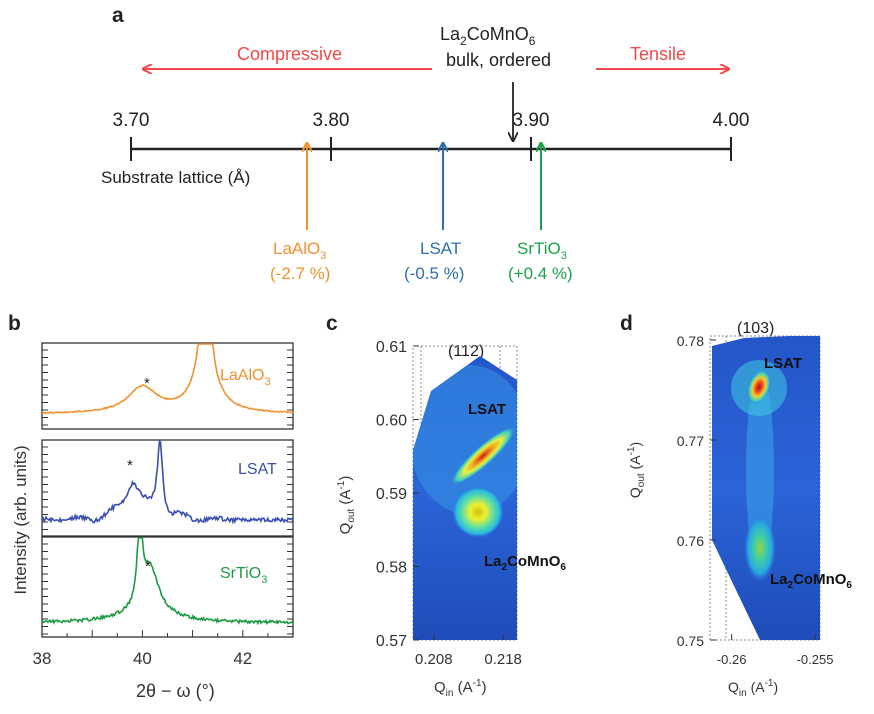 The width and height of the screenshot is (874, 714). I want to click on lattice-tick-label: 3.90, so click(531, 120).